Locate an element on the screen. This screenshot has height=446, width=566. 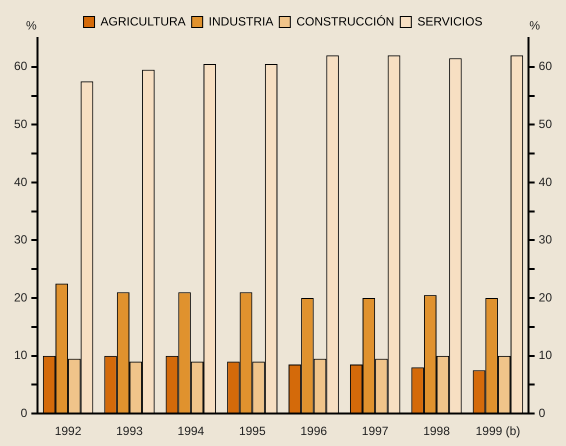
x-tick-label: 1999 (b) is located at coordinates (498, 431).